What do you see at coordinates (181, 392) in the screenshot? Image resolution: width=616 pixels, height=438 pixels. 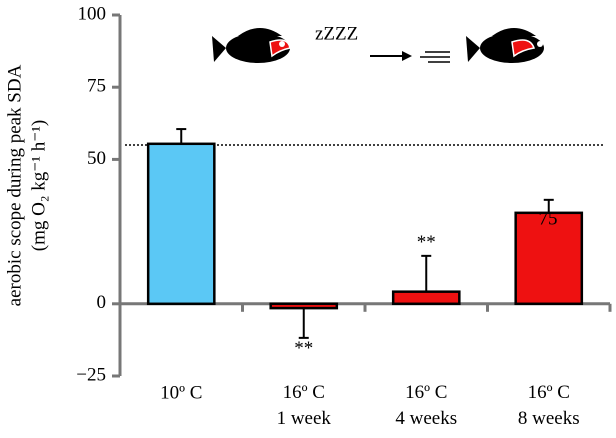 I see `x-tick-label: 10º C` at bounding box center [181, 392].